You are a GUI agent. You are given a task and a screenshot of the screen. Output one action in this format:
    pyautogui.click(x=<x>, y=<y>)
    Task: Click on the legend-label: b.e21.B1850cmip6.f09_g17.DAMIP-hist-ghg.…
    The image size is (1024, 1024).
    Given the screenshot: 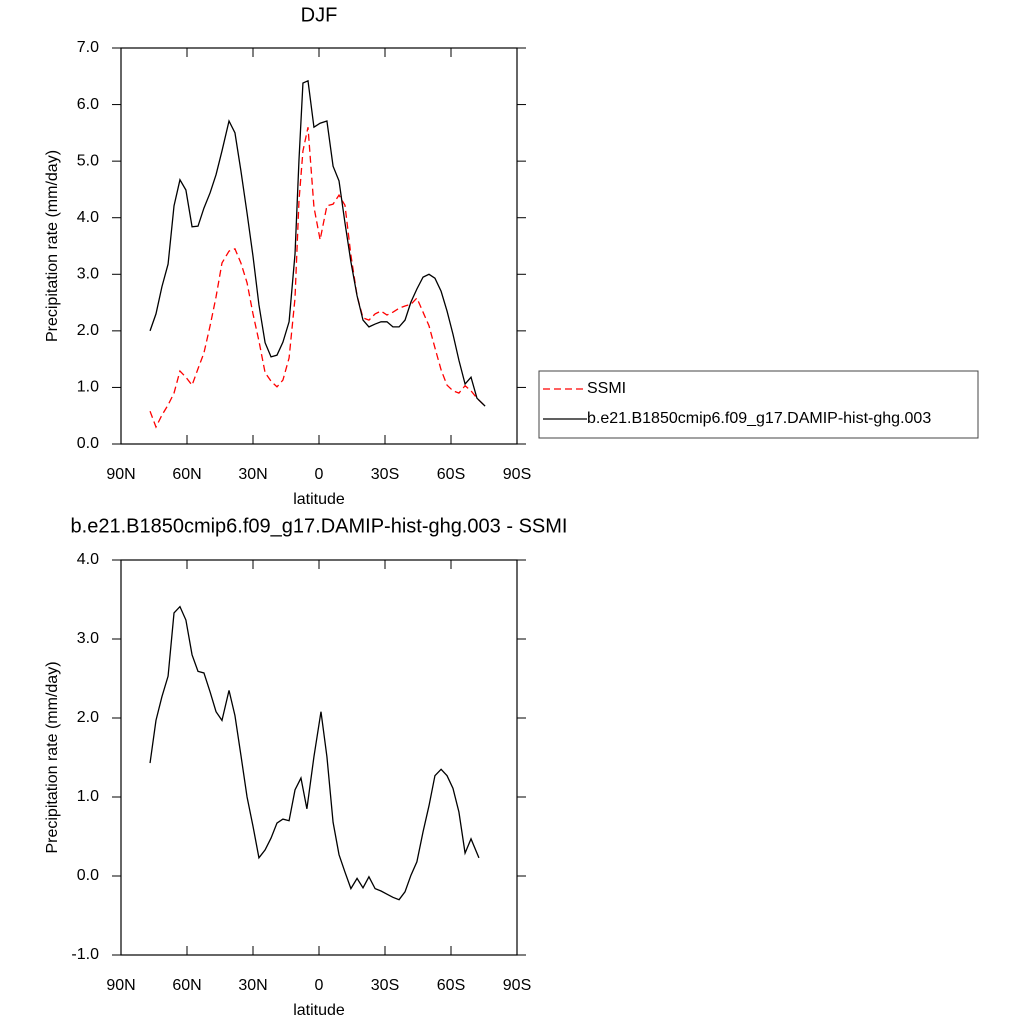 What is the action you would take?
    pyautogui.click(x=759, y=418)
    